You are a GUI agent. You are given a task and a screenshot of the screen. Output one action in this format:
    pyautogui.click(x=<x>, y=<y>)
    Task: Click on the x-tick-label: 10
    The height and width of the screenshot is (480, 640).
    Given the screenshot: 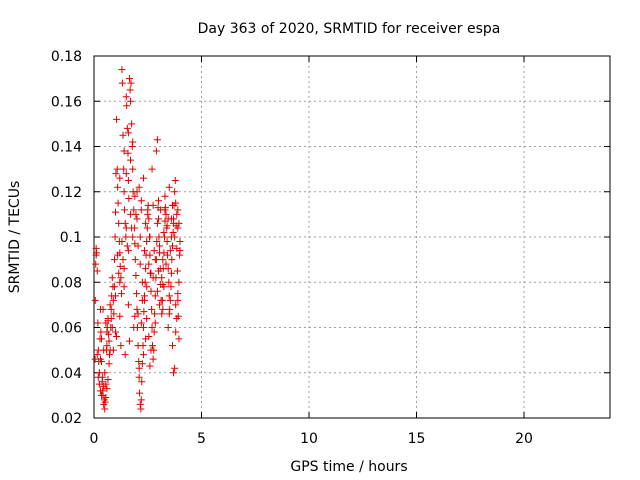 What is the action you would take?
    pyautogui.click(x=309, y=439)
    